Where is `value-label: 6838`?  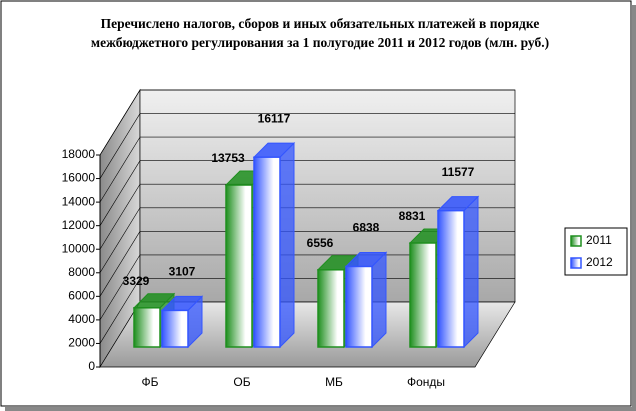 value-label: 6838 is located at coordinates (366, 228).